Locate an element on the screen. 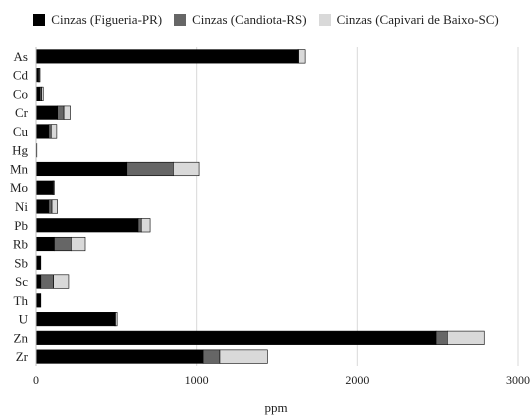 The width and height of the screenshot is (532, 419). legend-label-capivari: Cinzas (Capivari de Baixo-SC) is located at coordinates (417, 19).